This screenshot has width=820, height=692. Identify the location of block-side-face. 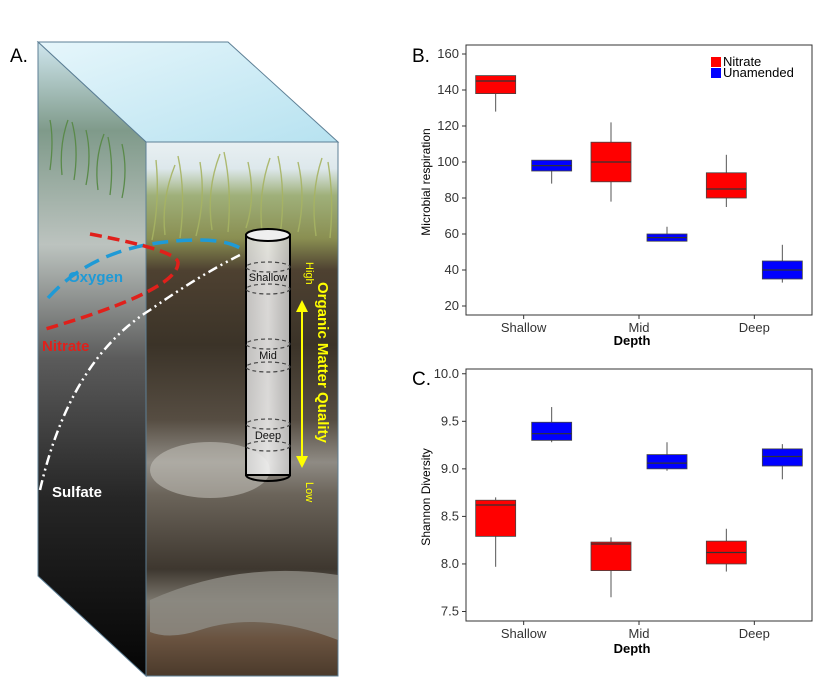
(92, 359).